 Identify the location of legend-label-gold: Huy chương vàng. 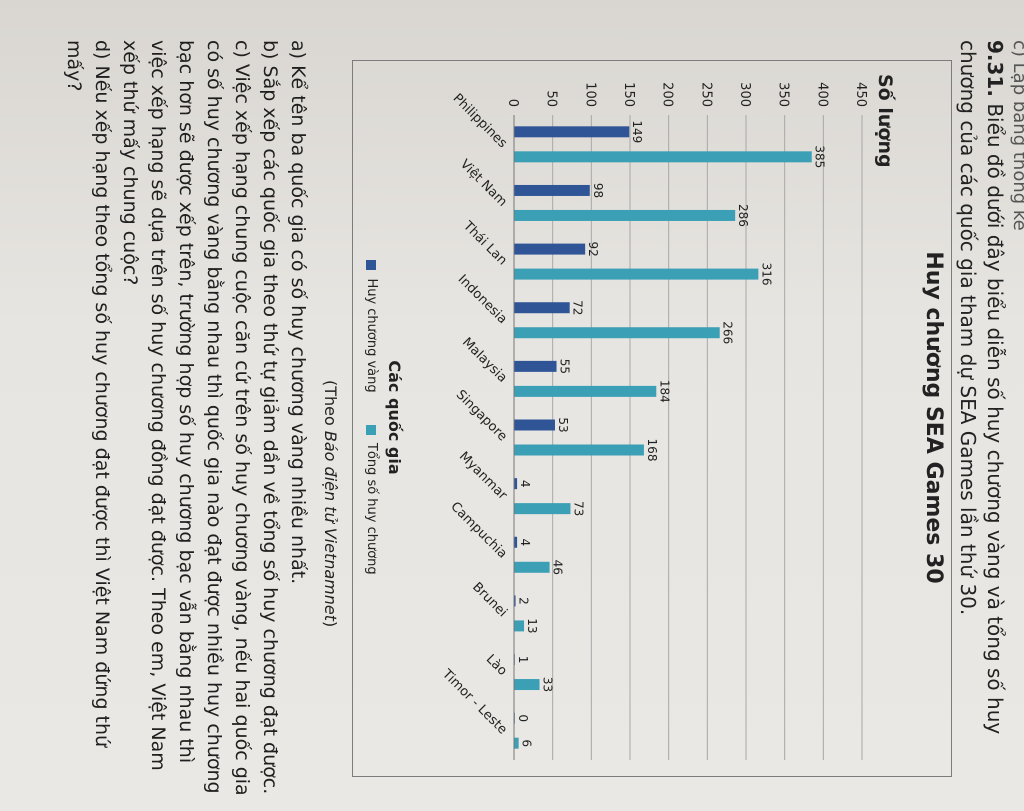
(371, 335).